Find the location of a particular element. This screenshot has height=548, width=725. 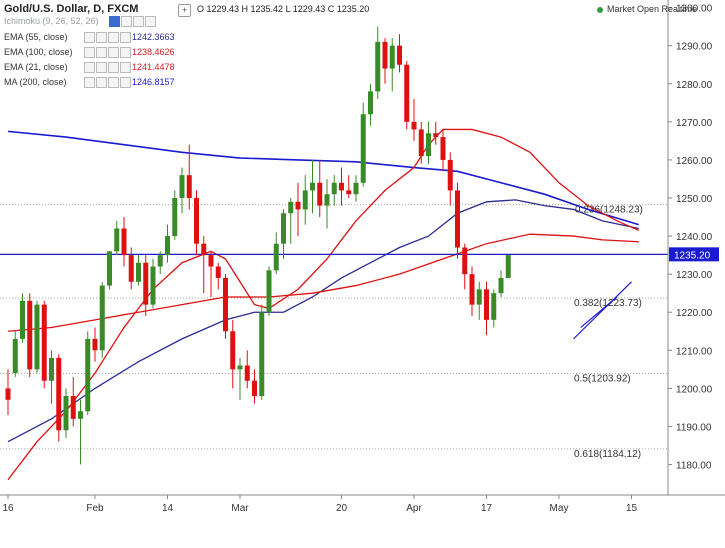

legend-label: EMA (55, close) is located at coordinates (36, 37).